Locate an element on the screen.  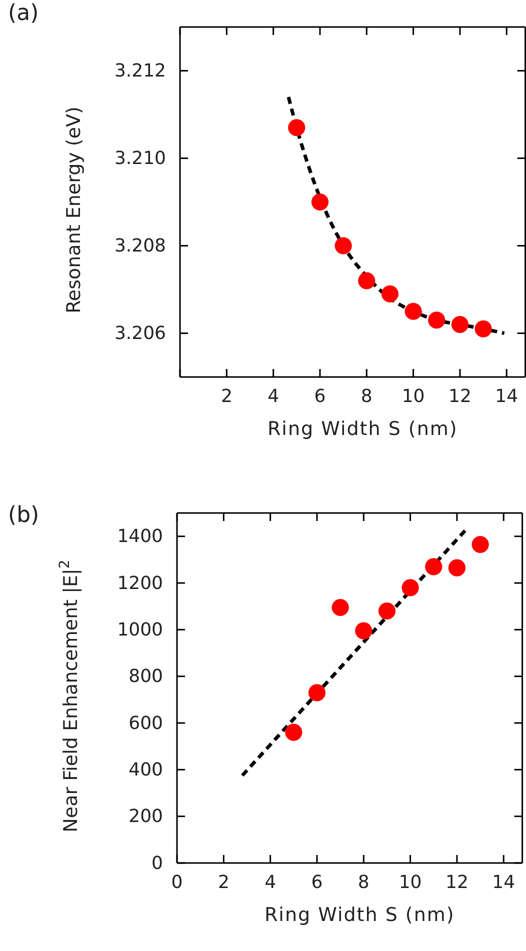
y-tick-label: 0 is located at coordinates (157, 863).